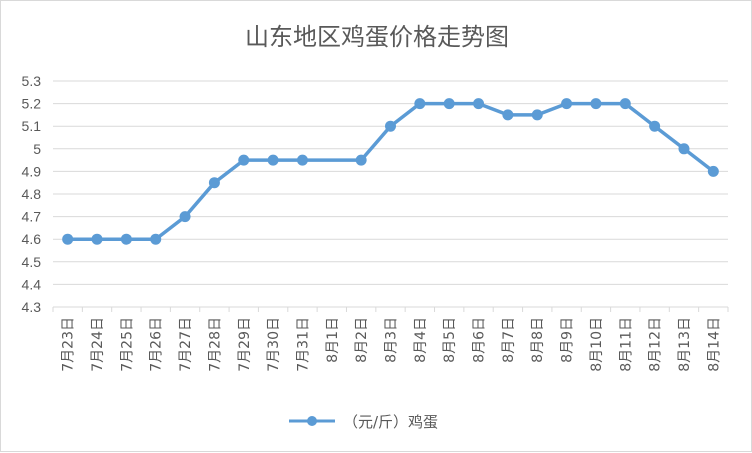 This screenshot has height=453, width=752. I want to click on x-tick-label: 8月7日, so click(509, 340).